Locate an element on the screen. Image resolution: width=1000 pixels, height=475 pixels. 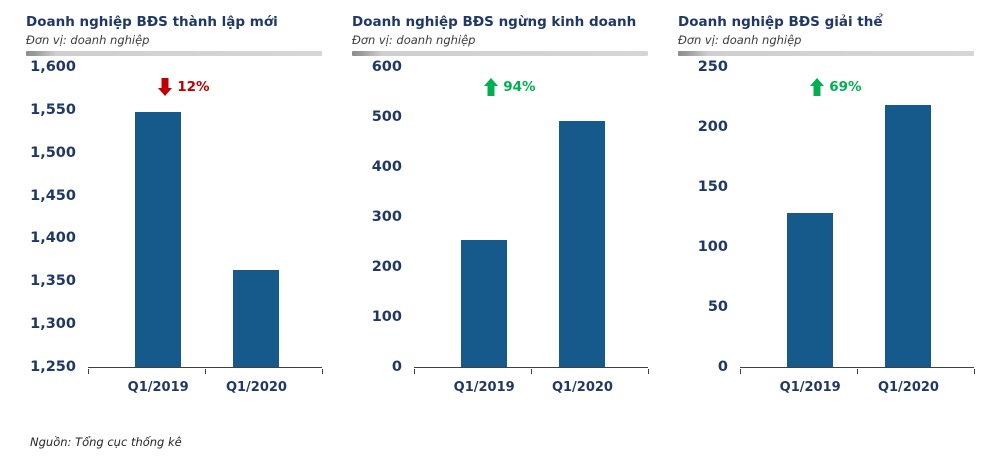
y-tick-label: 1,550 is located at coordinates (53, 109).